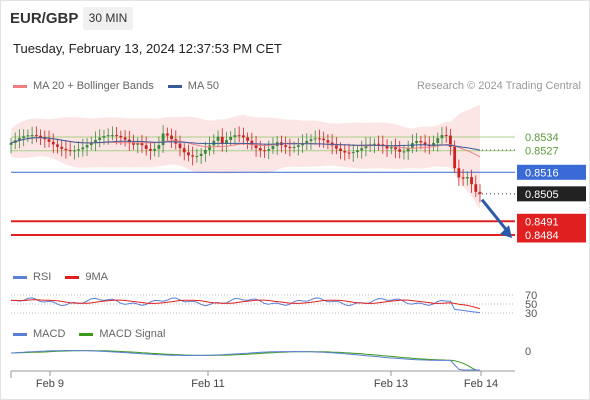 The height and width of the screenshot is (400, 590). What do you see at coordinates (295, 17) in the screenshot?
I see `chart-header: EUR/GBP 30 MIN` at bounding box center [295, 17].